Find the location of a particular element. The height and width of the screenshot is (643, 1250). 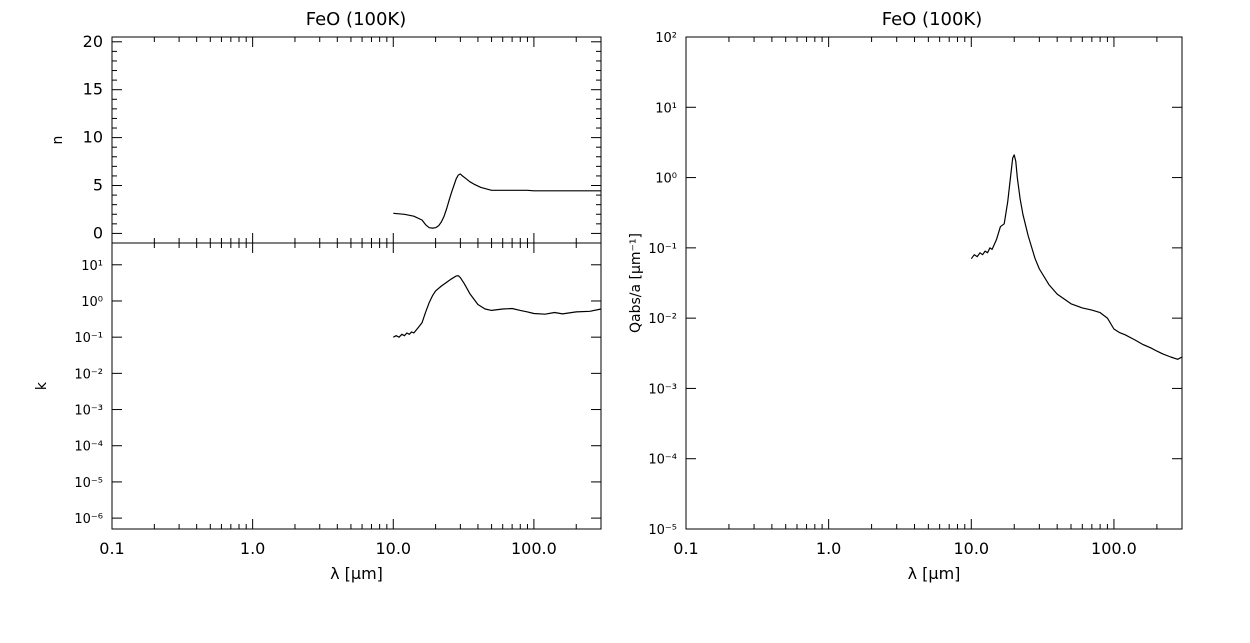

y-axis-label: k is located at coordinates (42, 385).